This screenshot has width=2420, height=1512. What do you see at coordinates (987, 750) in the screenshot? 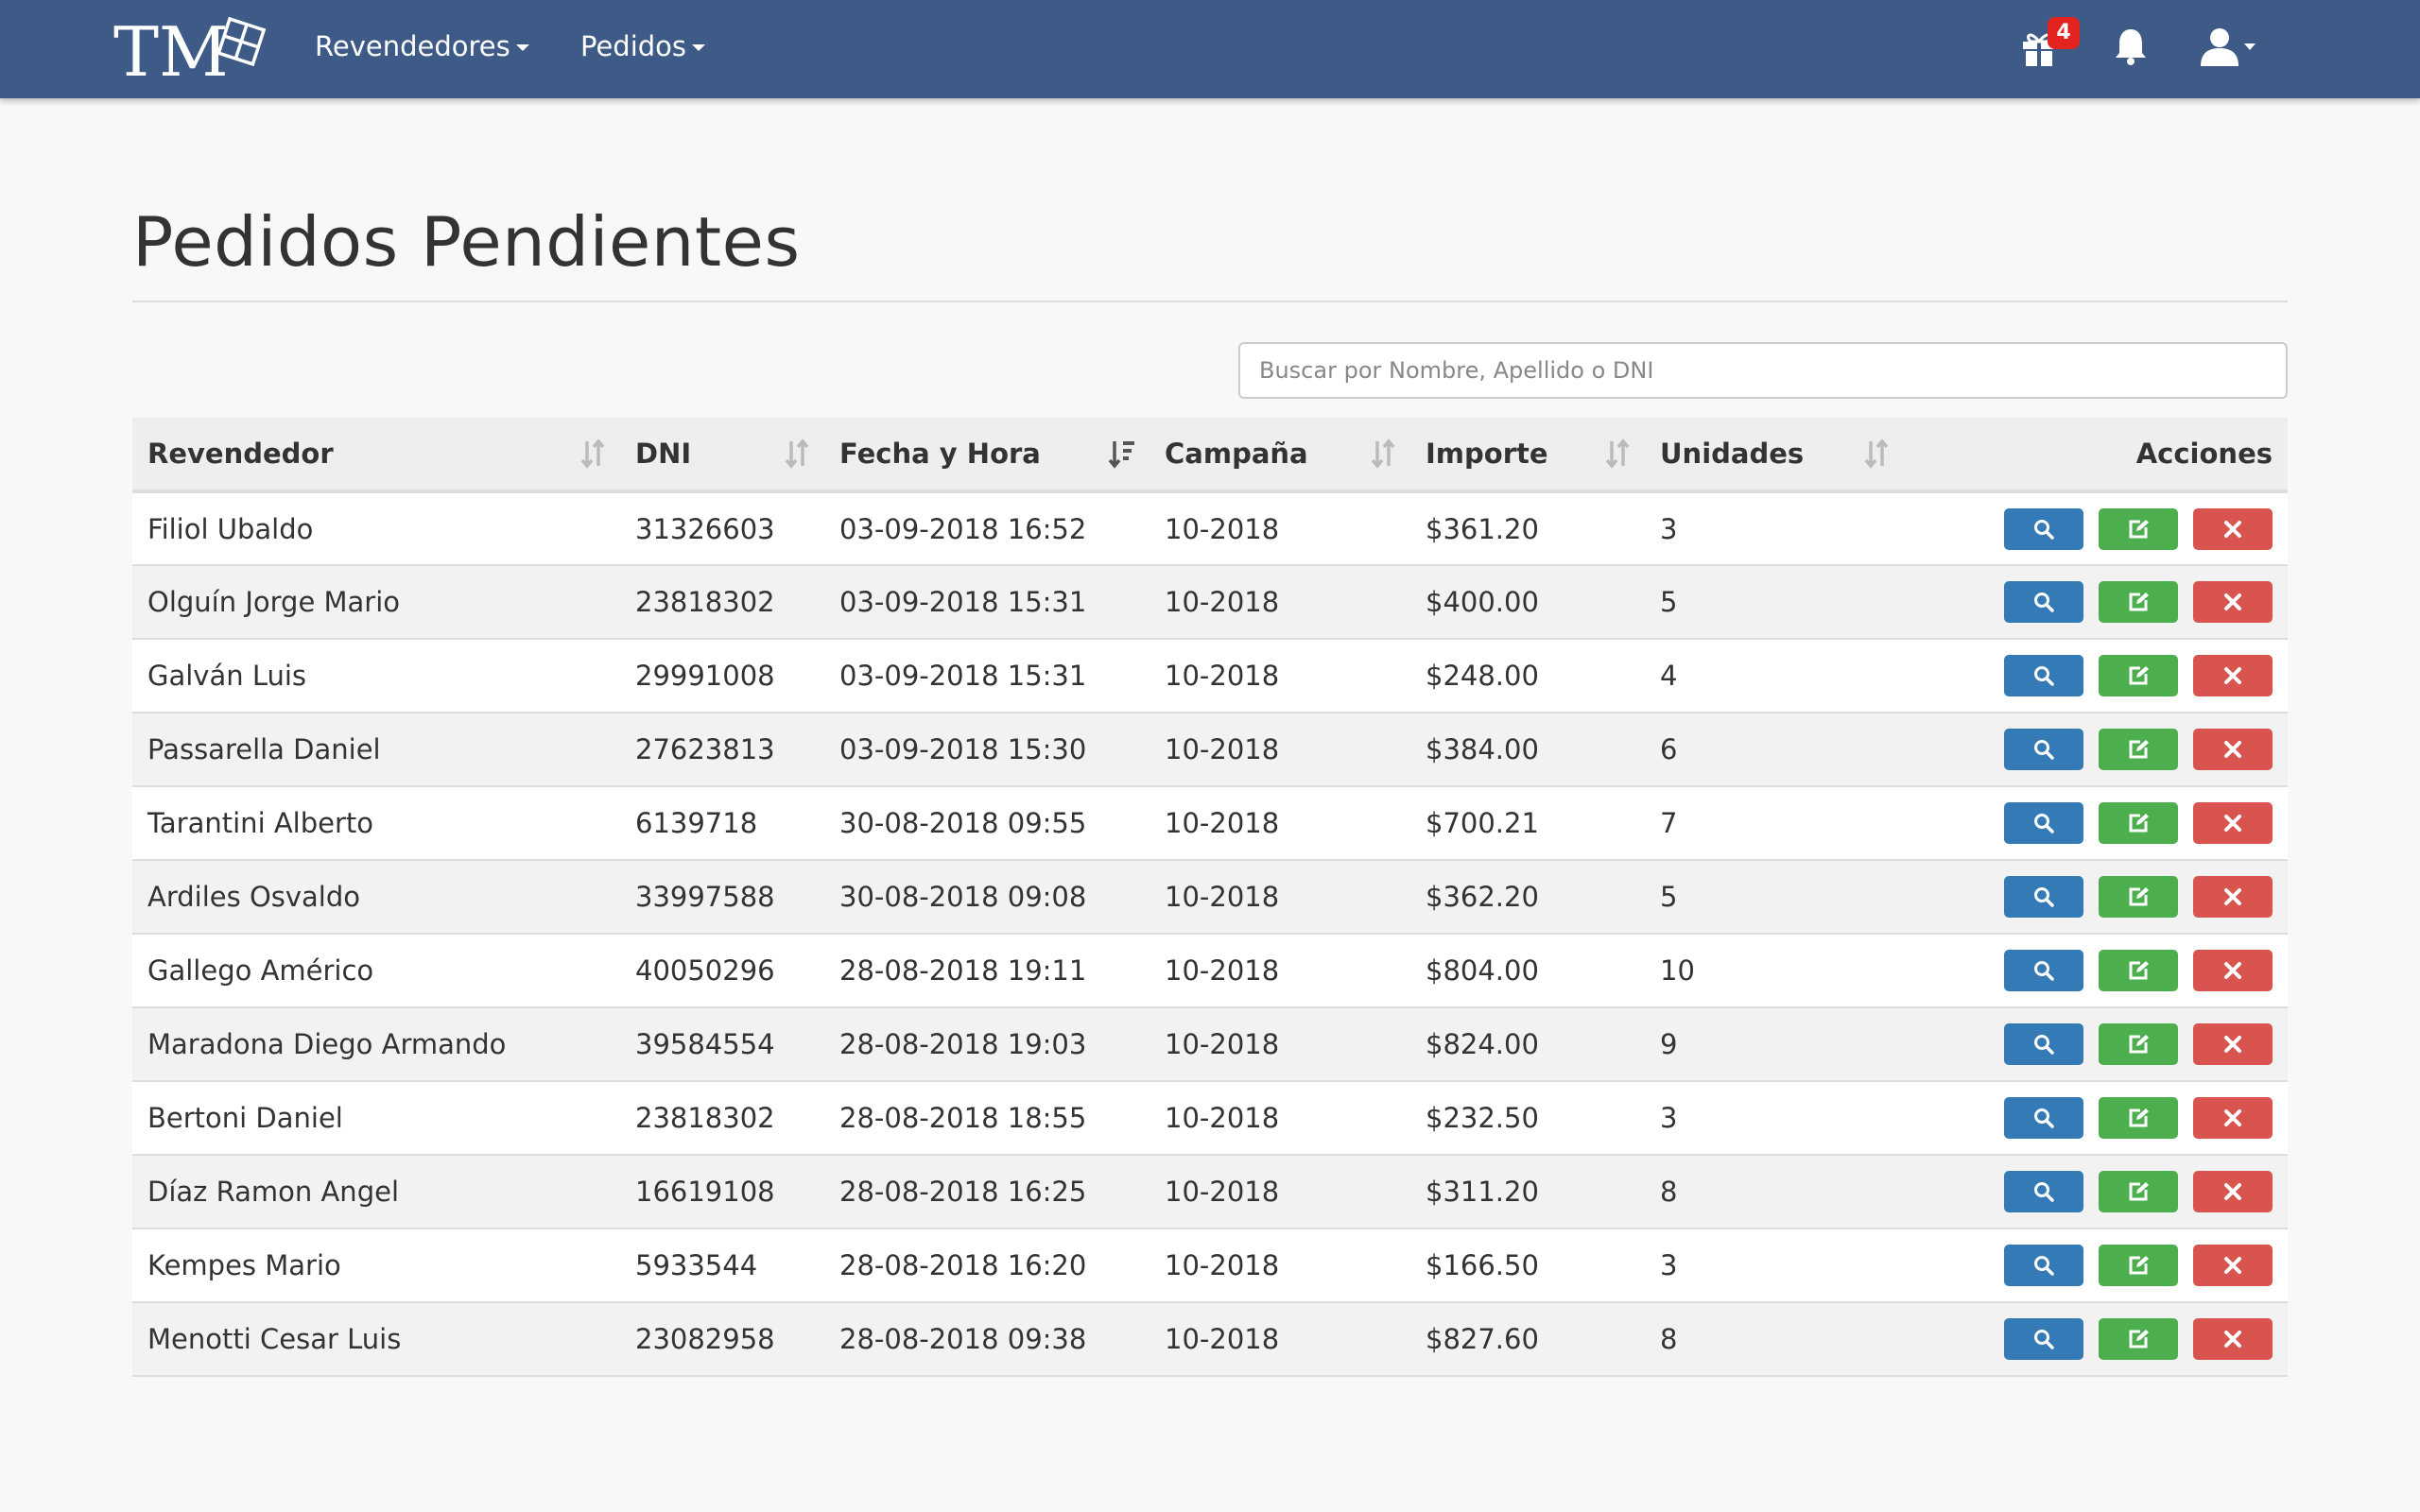
I see `cell-fecha: 03-09-2018 15:30` at bounding box center [987, 750].